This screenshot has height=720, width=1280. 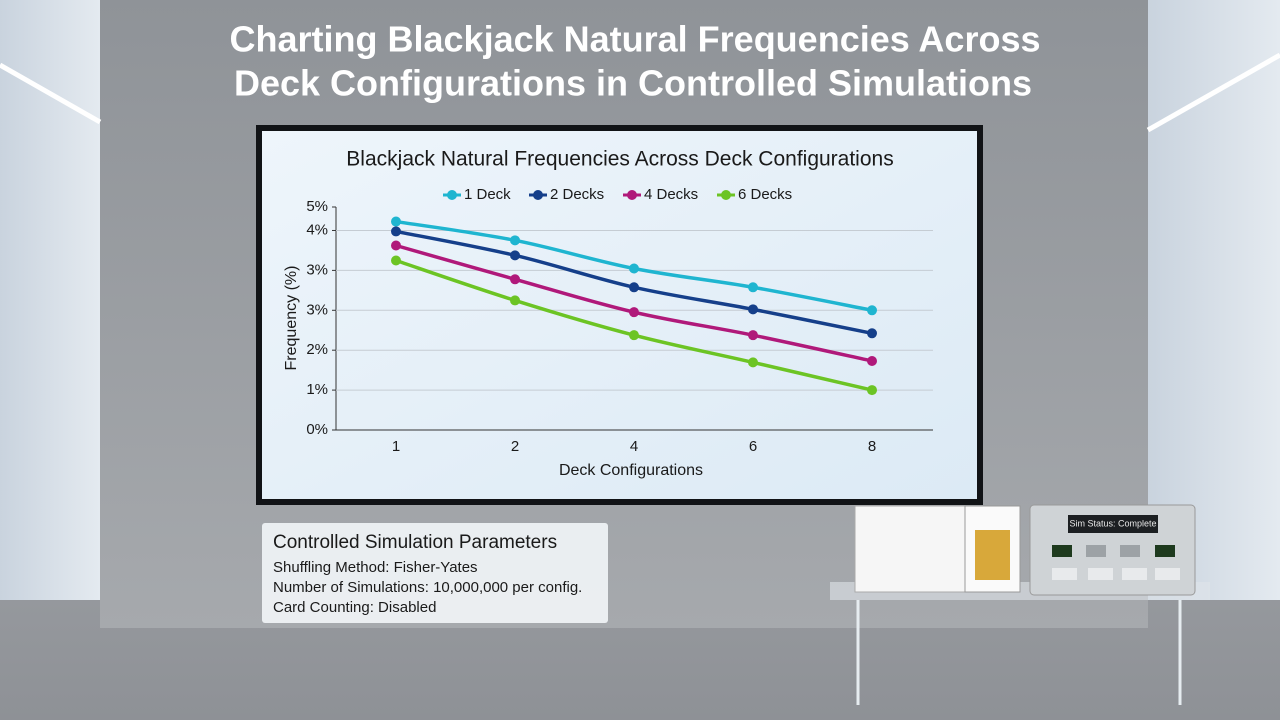 What do you see at coordinates (50, 300) in the screenshot?
I see `left-wall` at bounding box center [50, 300].